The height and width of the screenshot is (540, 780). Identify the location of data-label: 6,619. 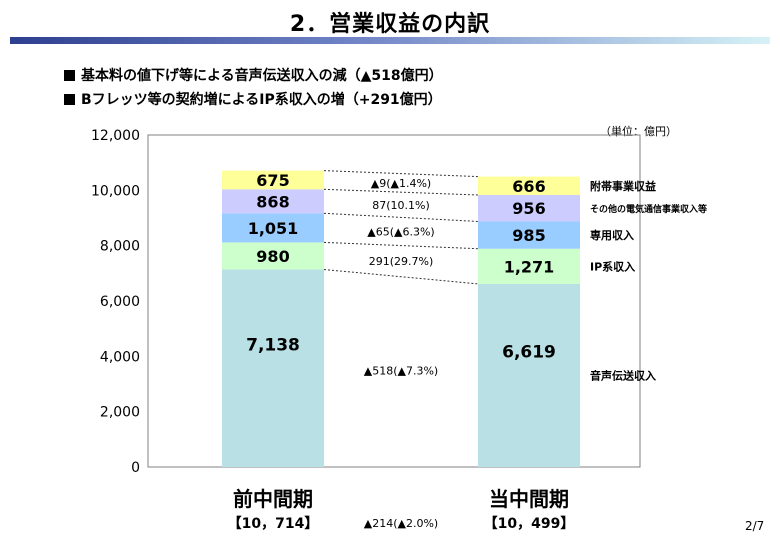
(529, 352).